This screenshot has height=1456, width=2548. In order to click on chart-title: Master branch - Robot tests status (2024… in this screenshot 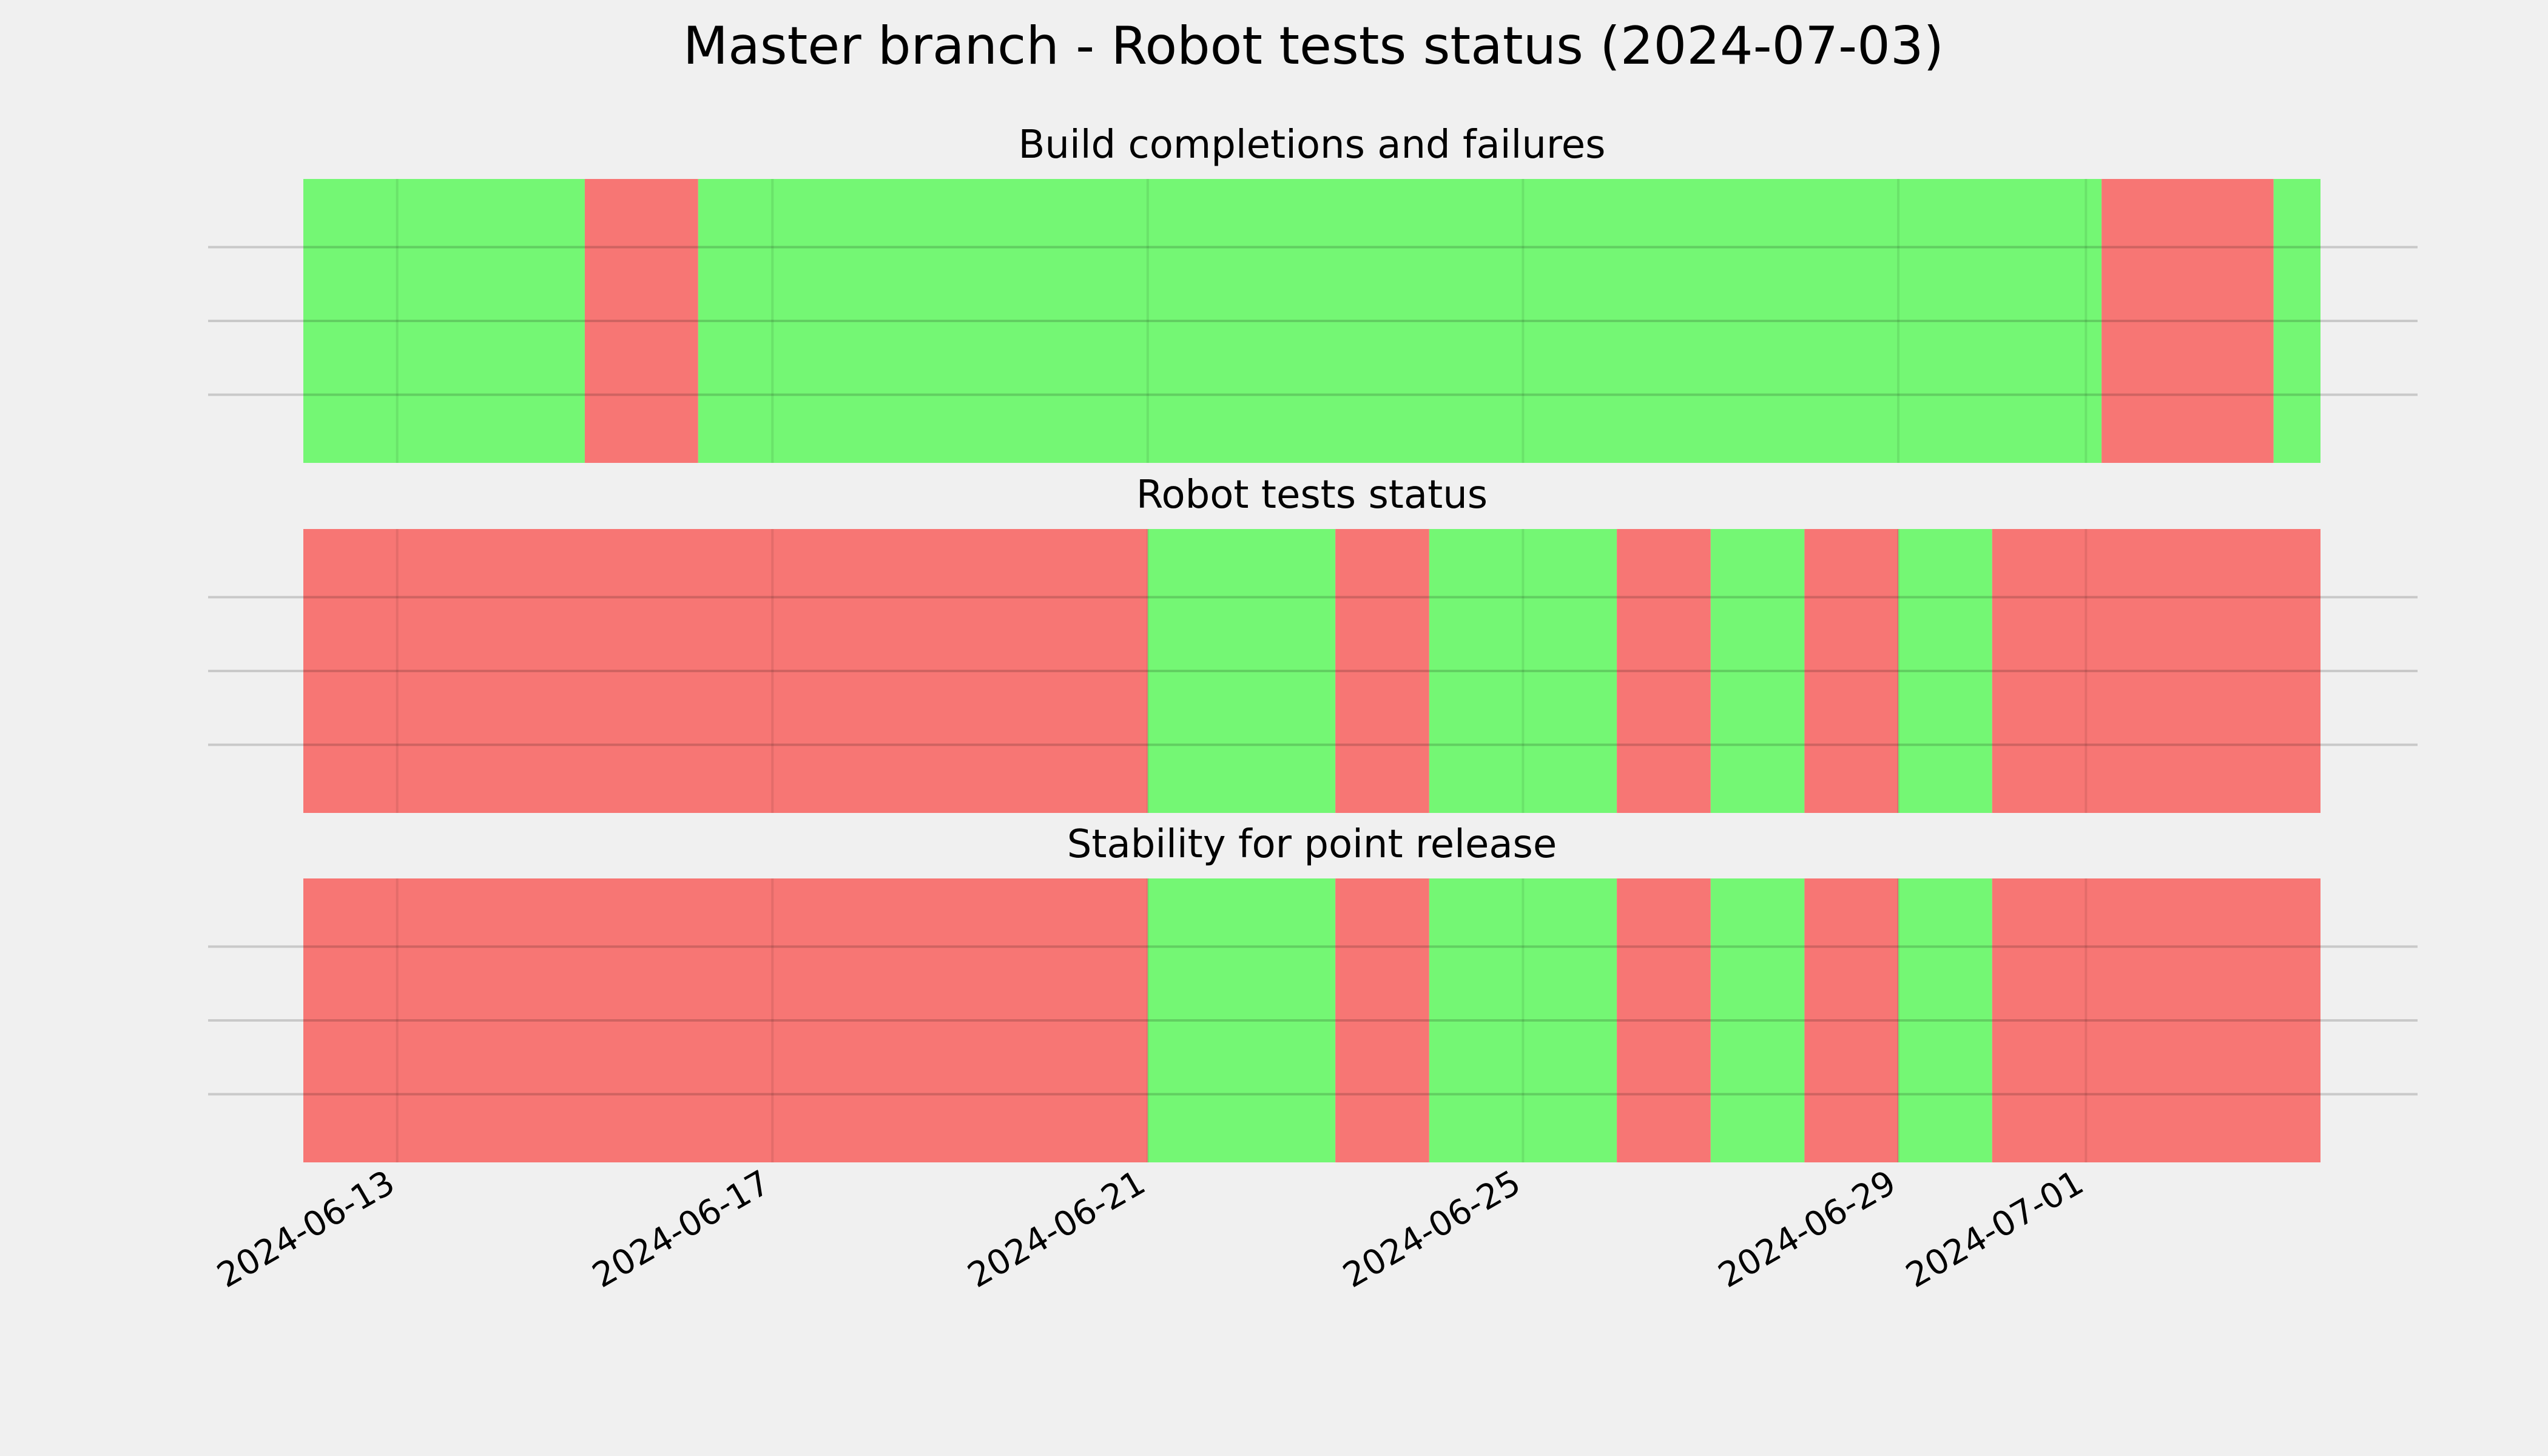, I will do `click(1313, 46)`.